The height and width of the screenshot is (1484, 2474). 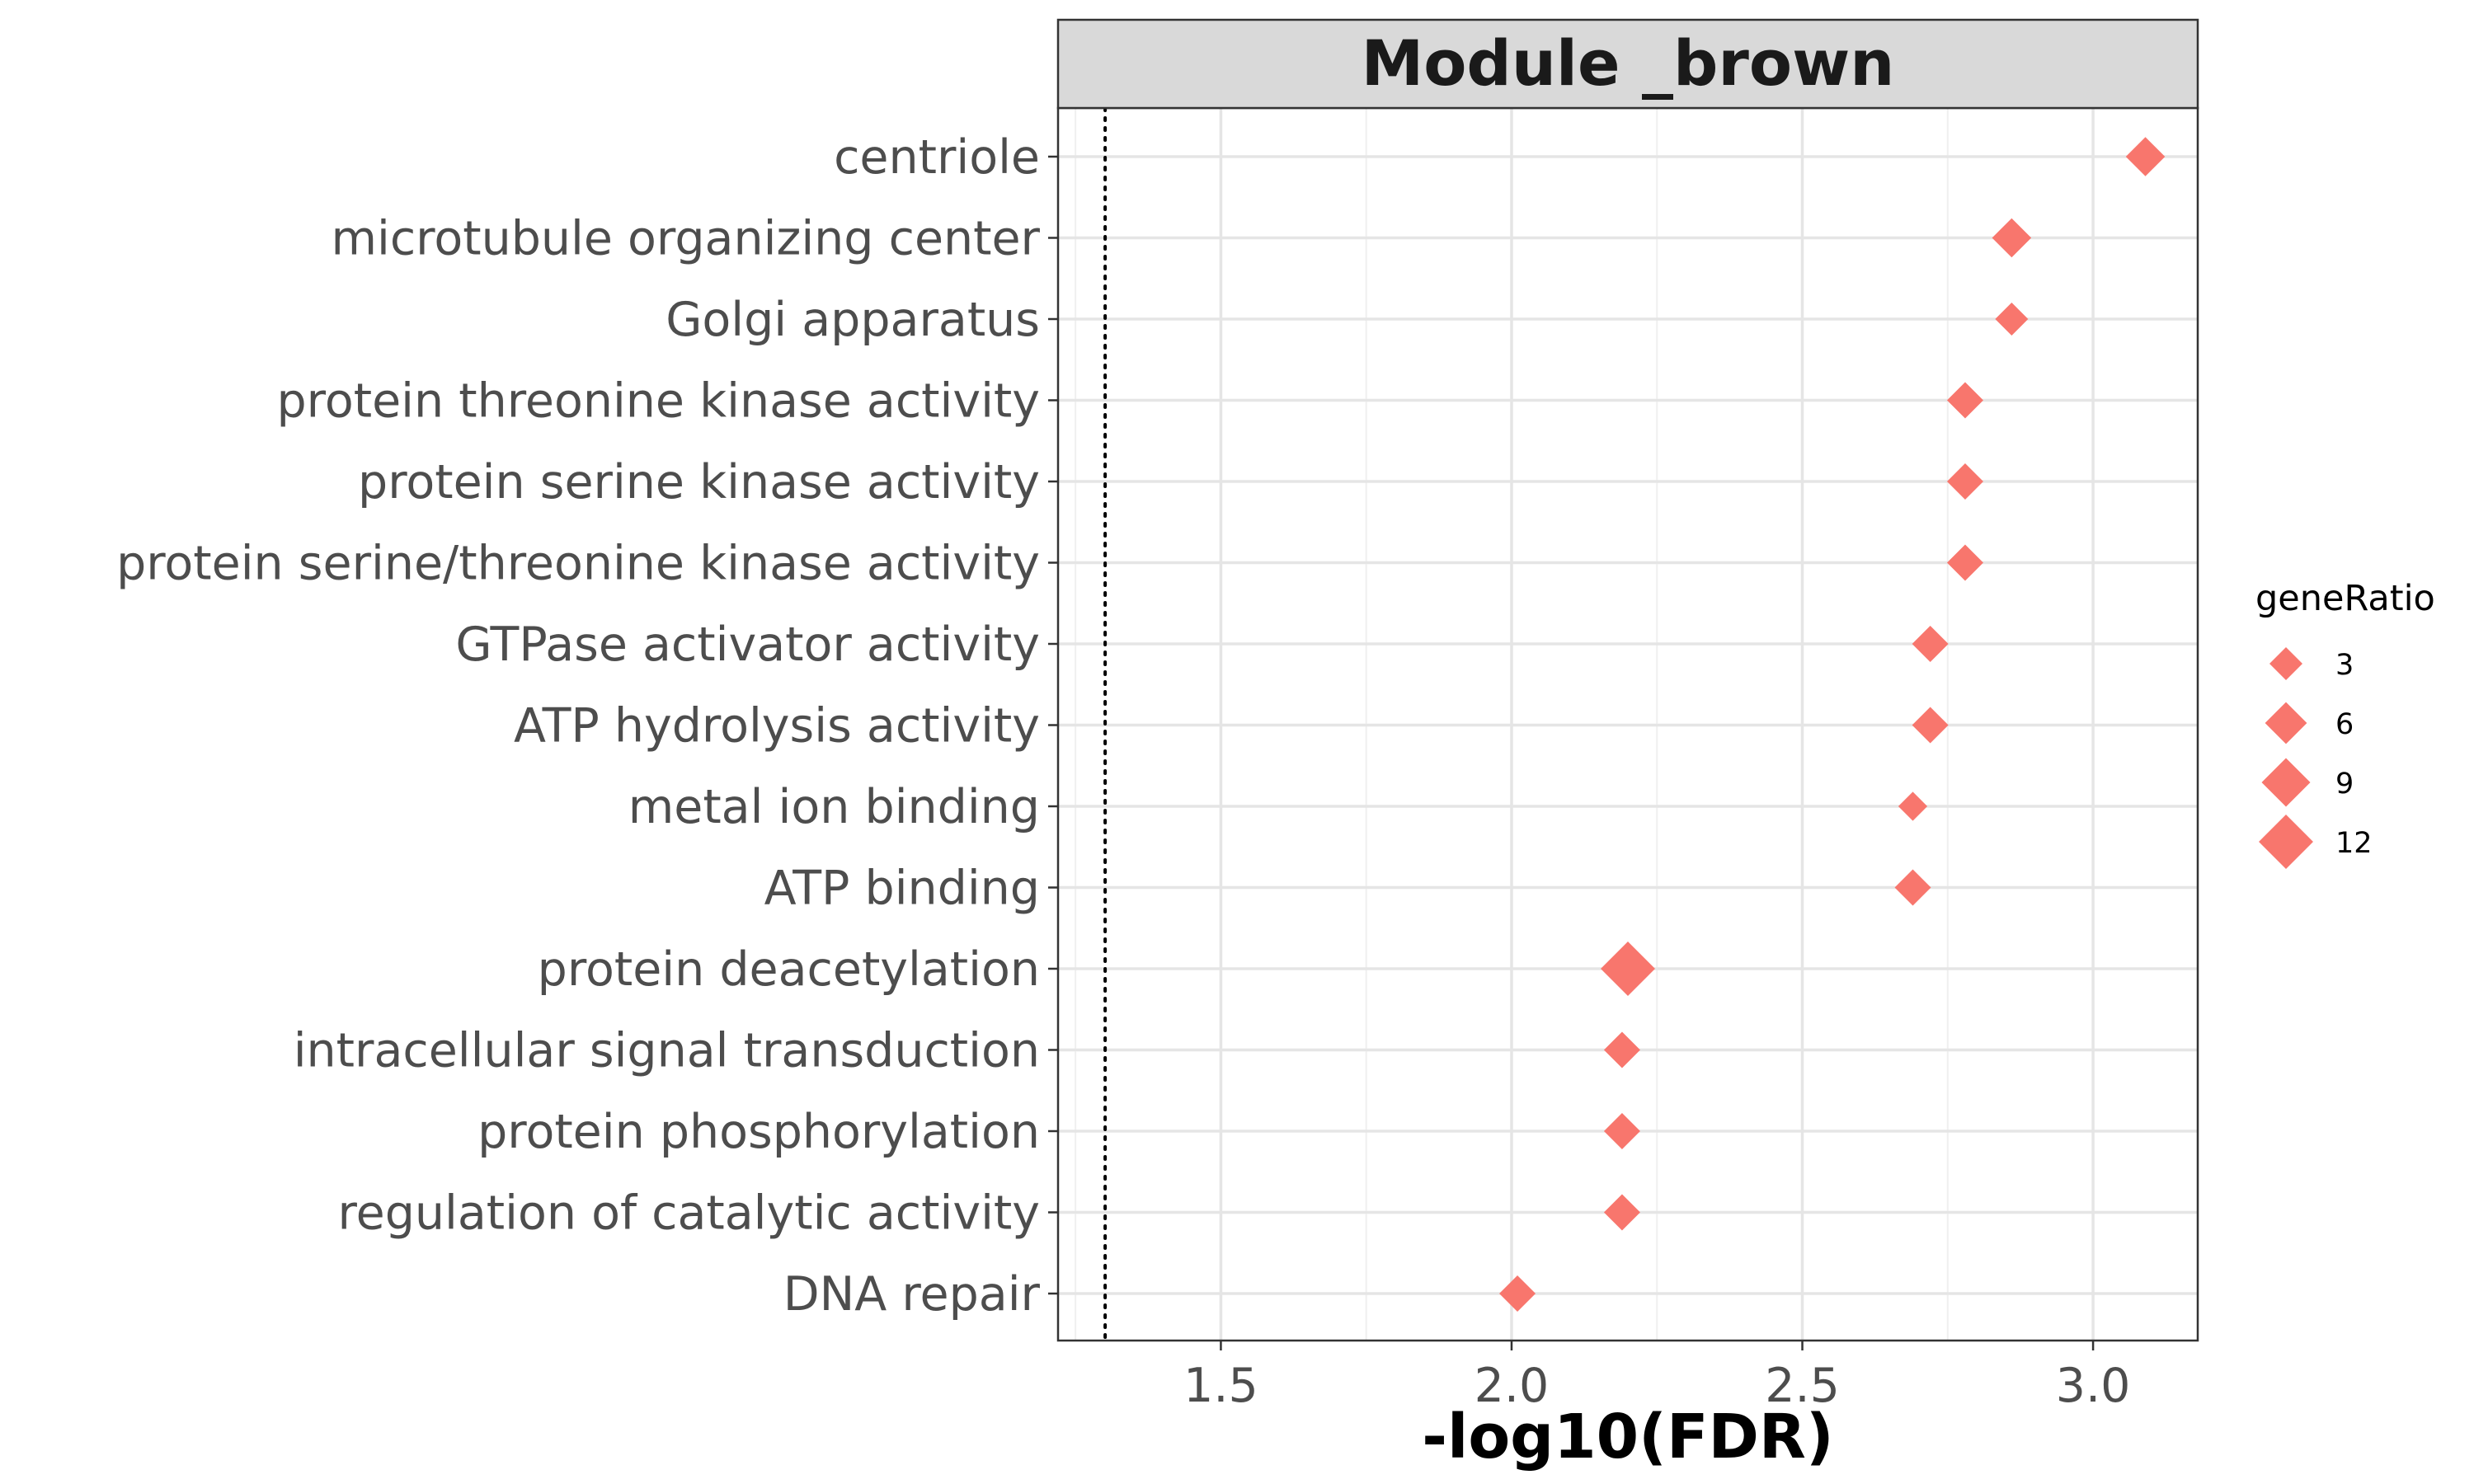 What do you see at coordinates (1802, 1386) in the screenshot?
I see `x-tick-label: 2.5` at bounding box center [1802, 1386].